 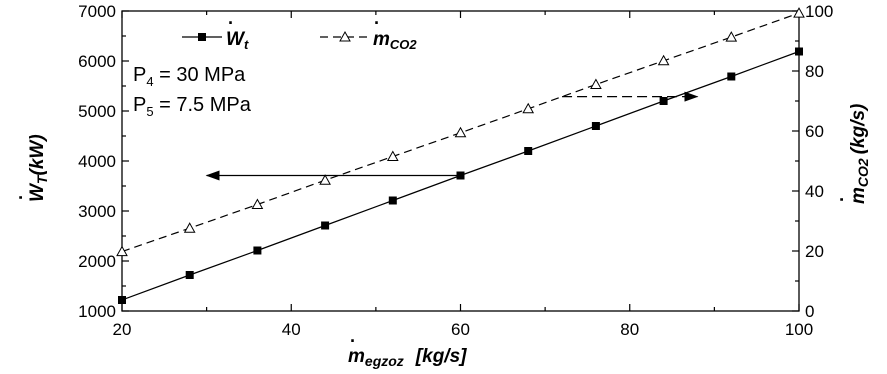 What do you see at coordinates (814, 191) in the screenshot?
I see `y-right-tick-label: 40` at bounding box center [814, 191].